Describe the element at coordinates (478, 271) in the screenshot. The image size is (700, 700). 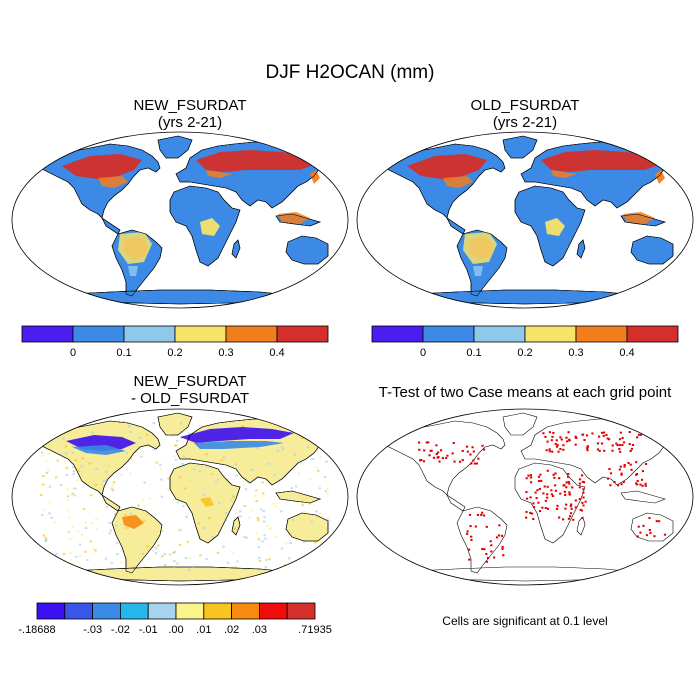
I see `field-south-america-south` at that location.